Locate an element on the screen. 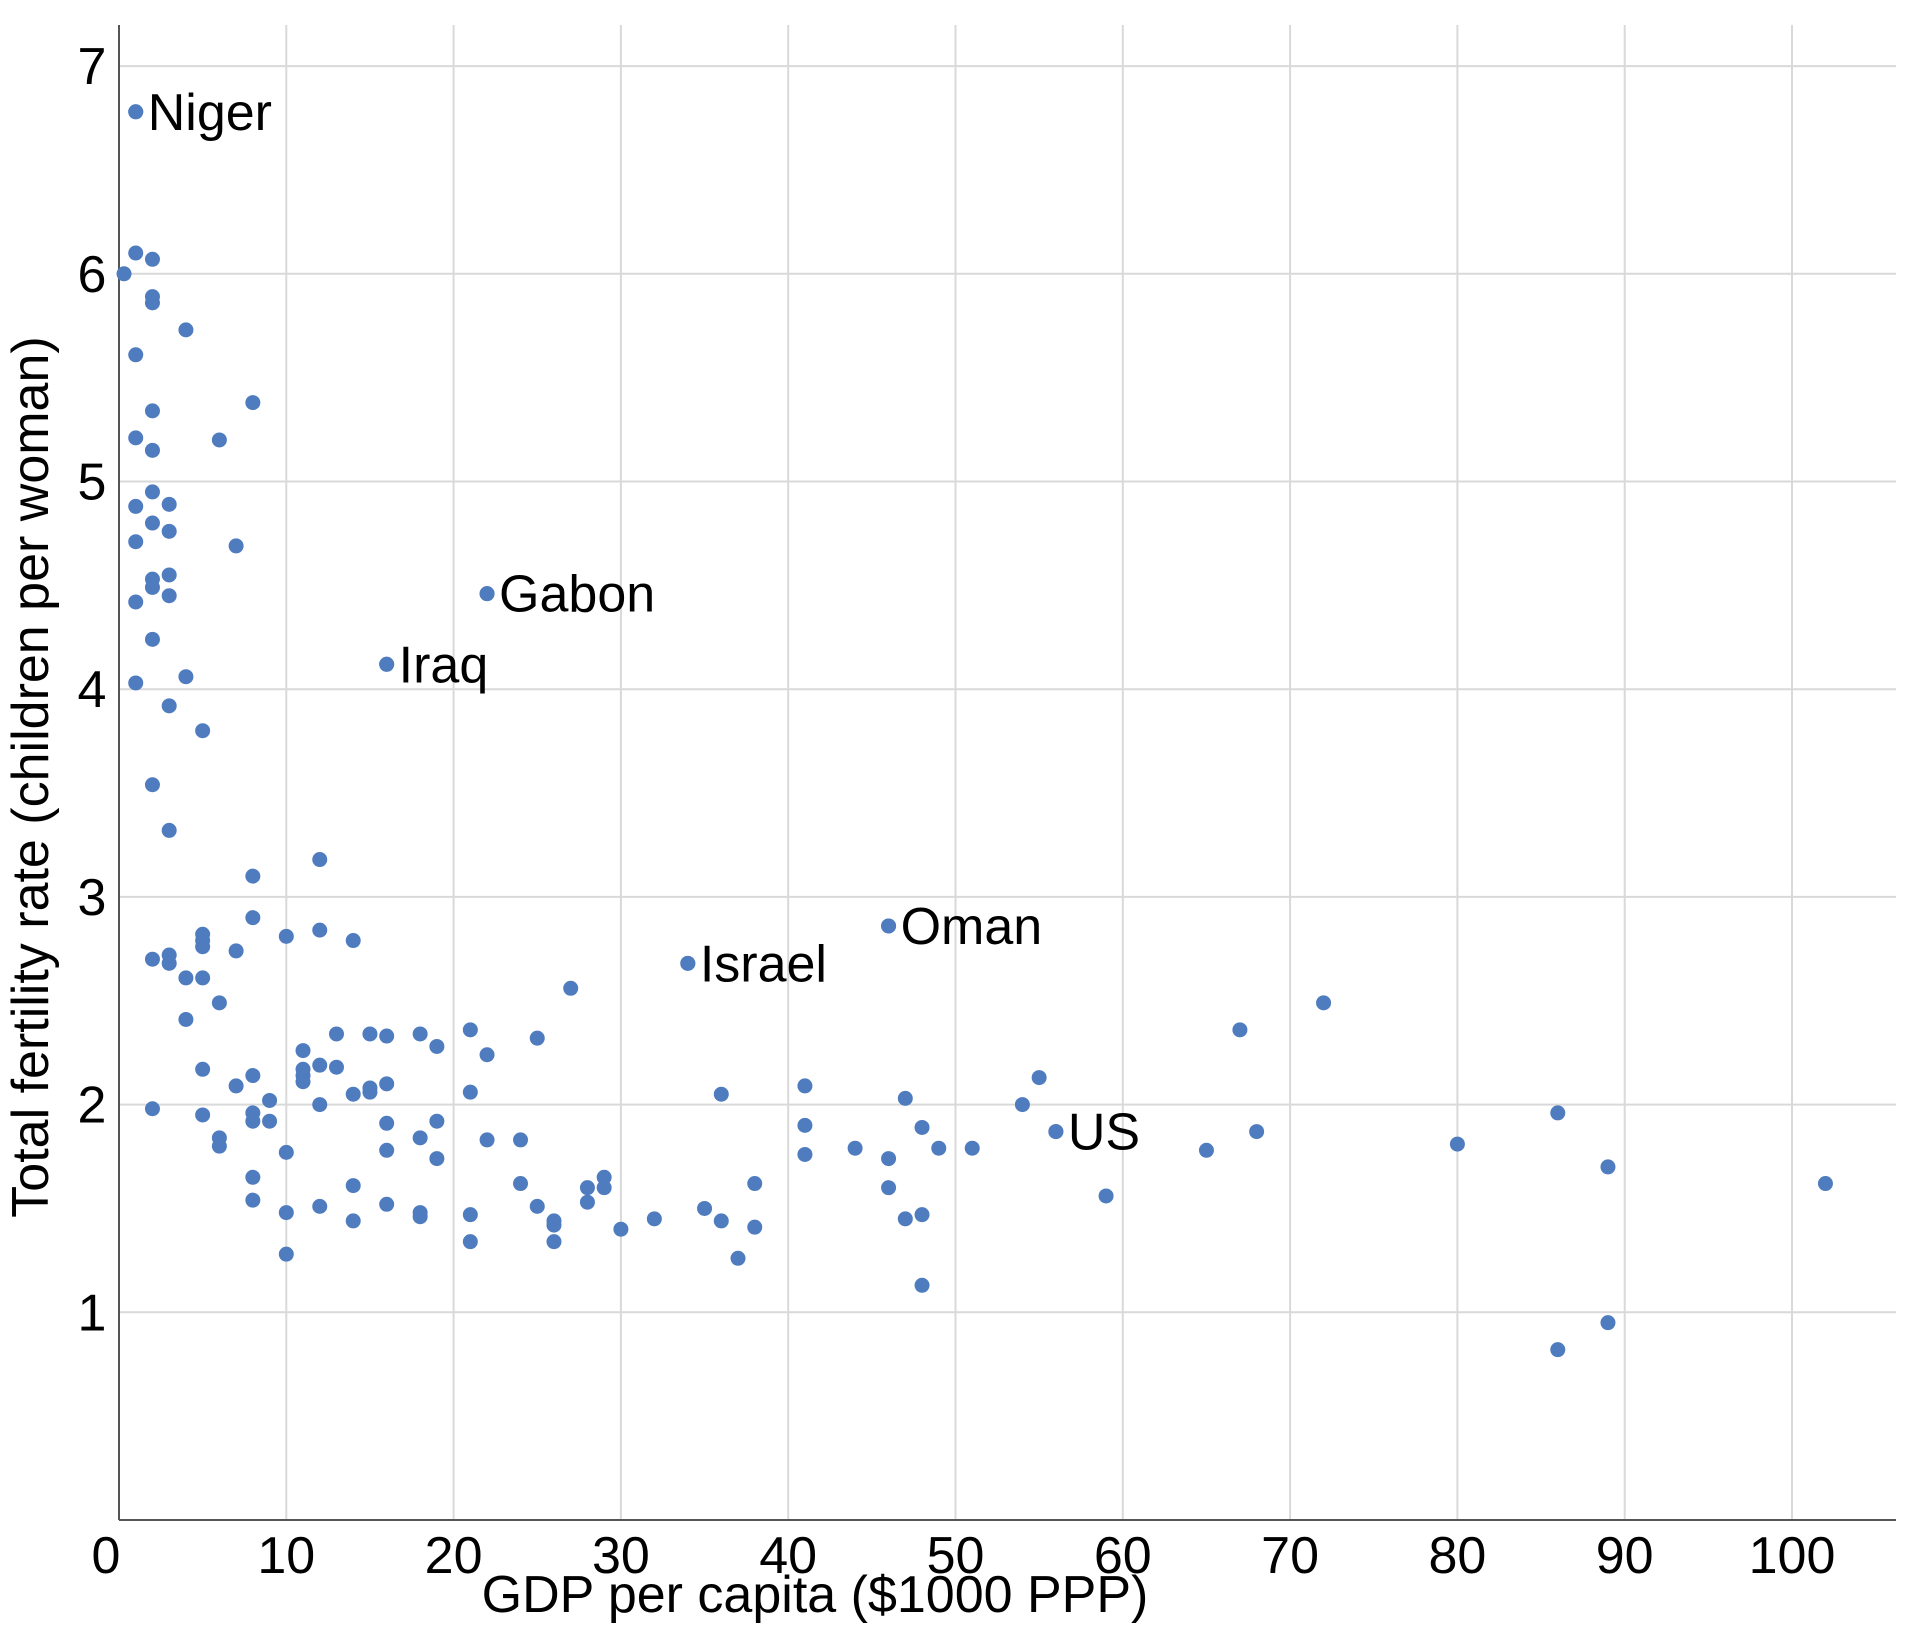 This screenshot has height=1626, width=1920. point-label: Oman is located at coordinates (972, 927).